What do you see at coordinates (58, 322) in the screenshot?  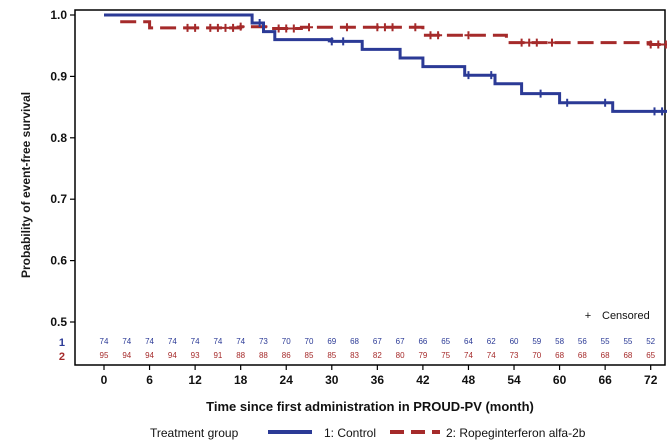 I see `y-tick-label: 0.5` at bounding box center [58, 322].